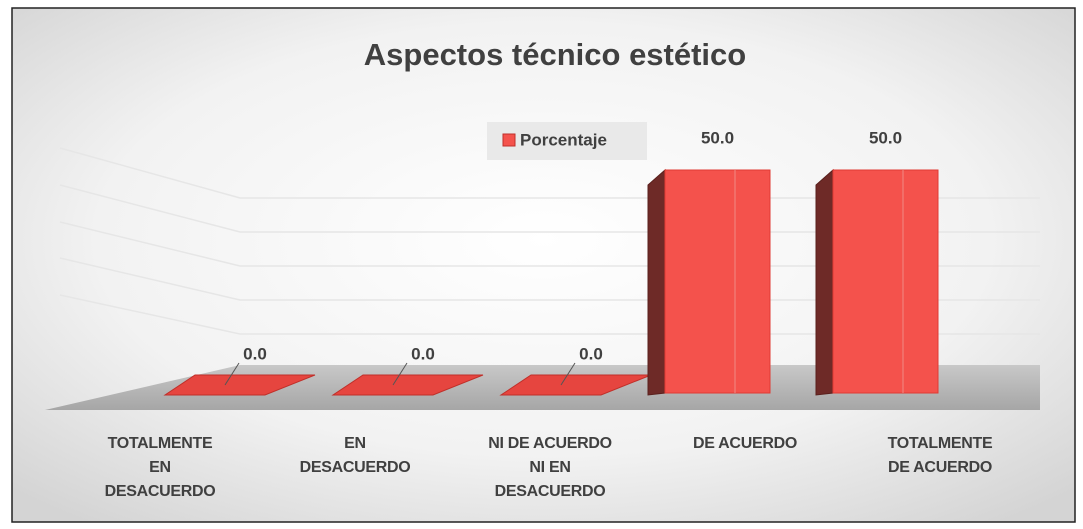  Describe the element at coordinates (509, 140) in the screenshot. I see `legend-swatch` at that location.